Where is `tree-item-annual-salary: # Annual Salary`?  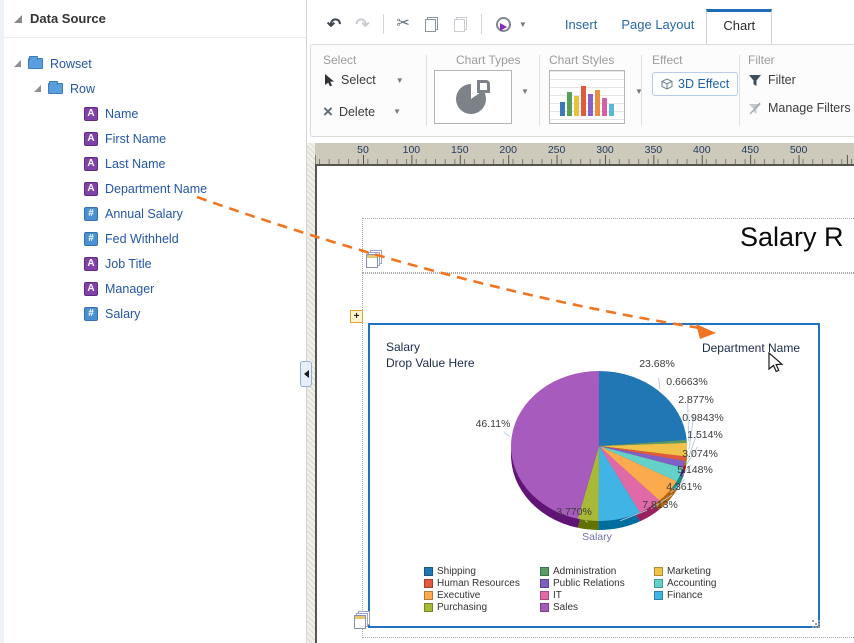
tree-item-annual-salary: # Annual Salary is located at coordinates (155, 213).